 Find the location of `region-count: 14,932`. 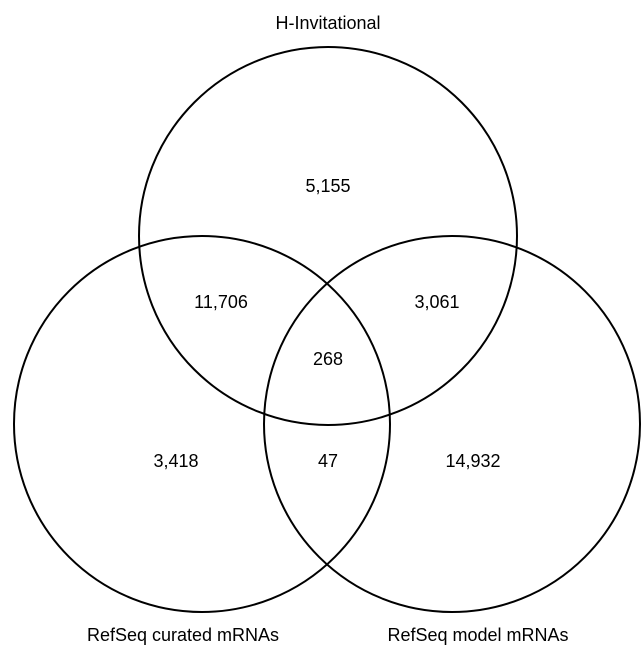

region-count: 14,932 is located at coordinates (472, 461).